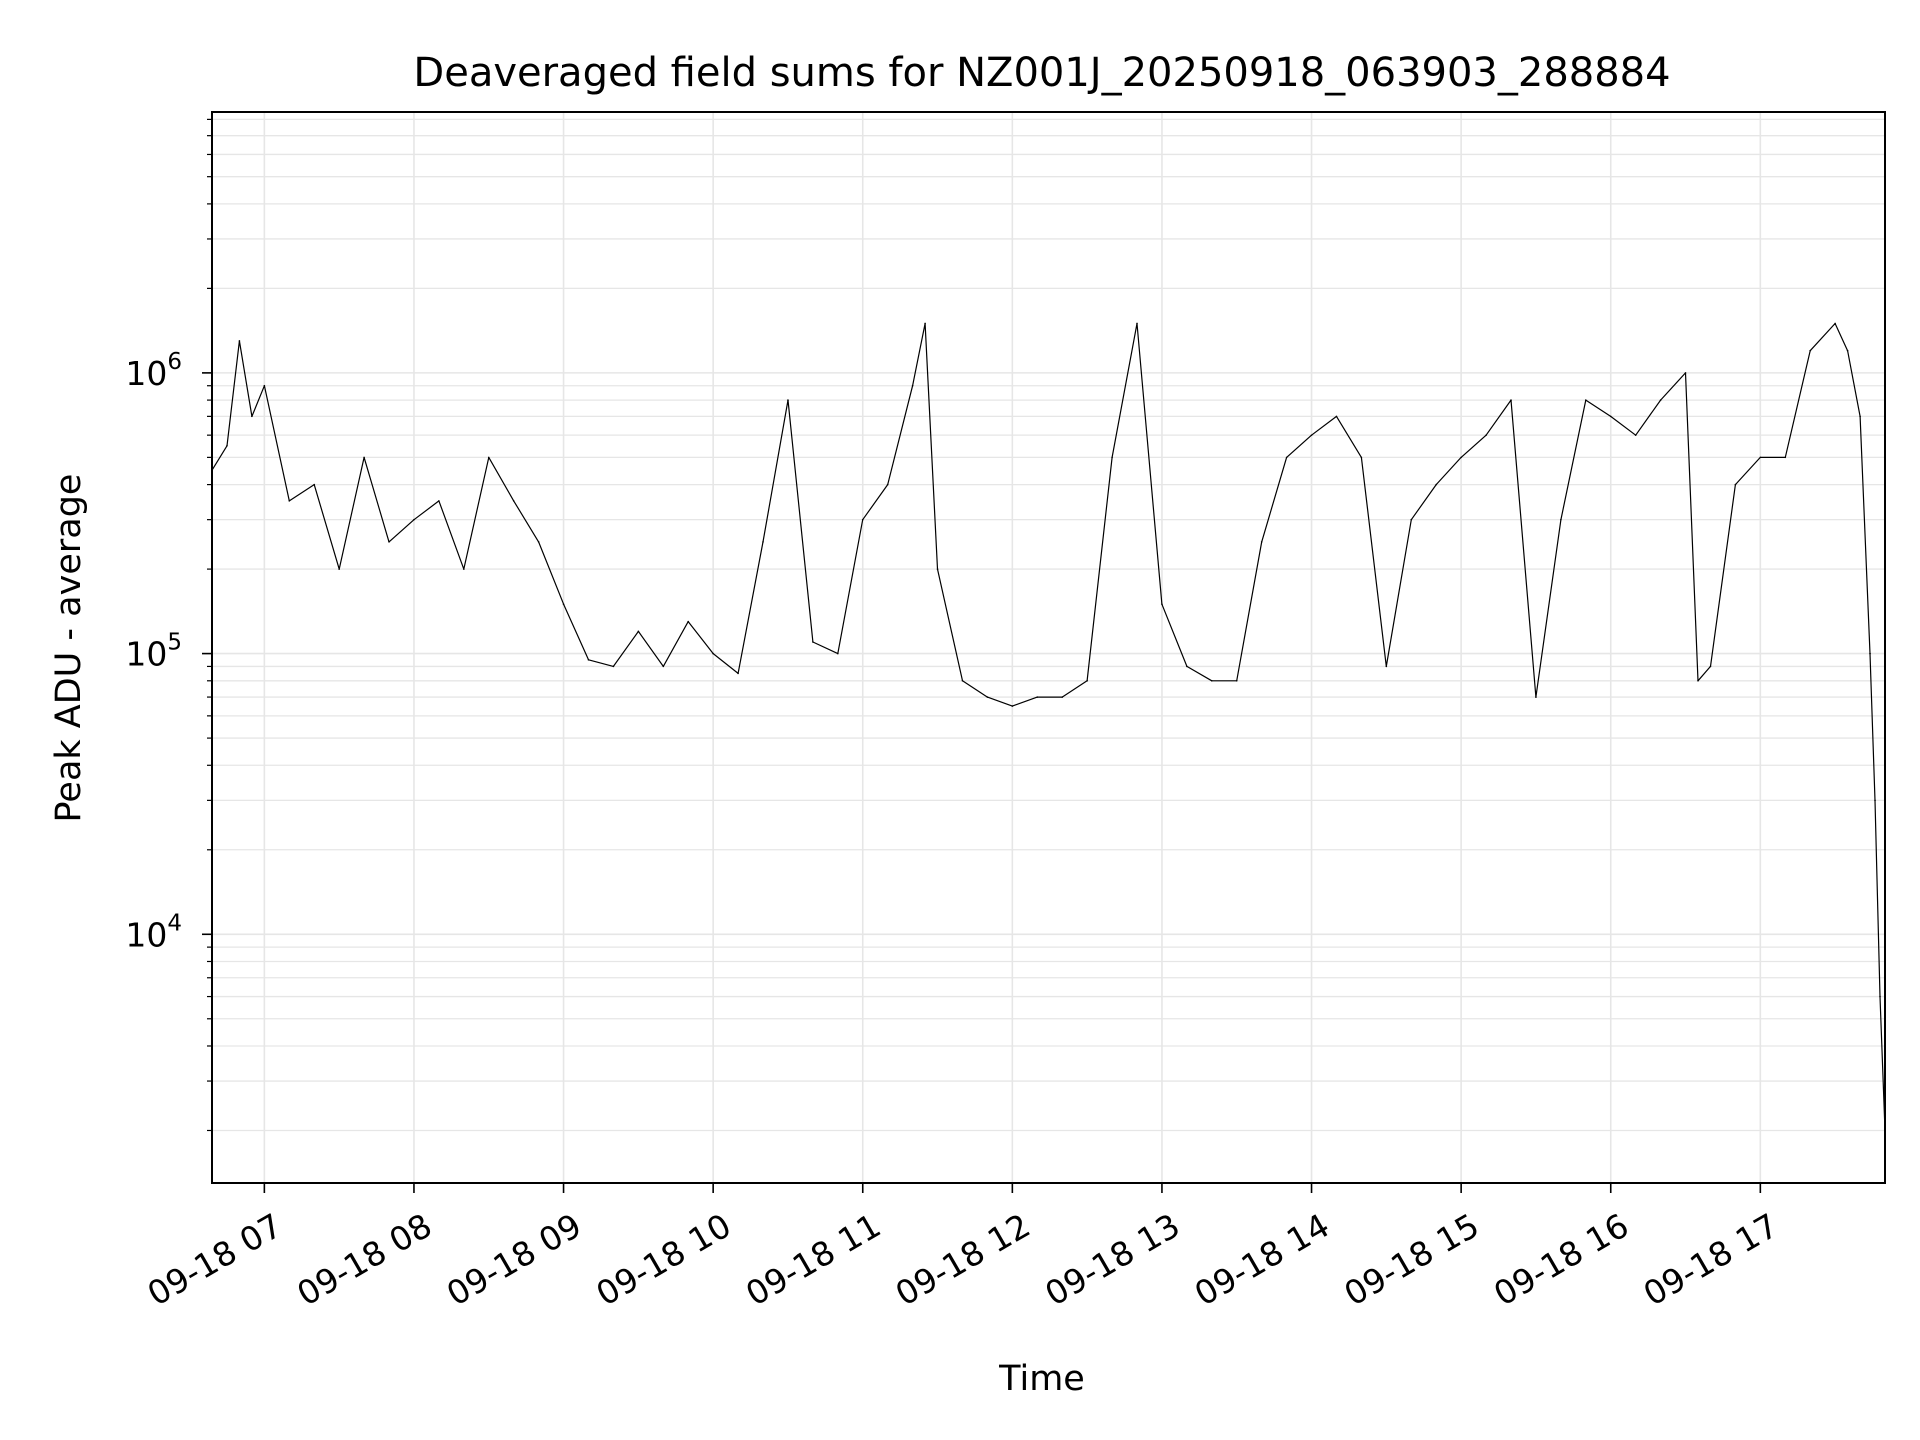 The image size is (1920, 1440). I want to click on x-tick-label: 09-18 10, so click(664, 1260).